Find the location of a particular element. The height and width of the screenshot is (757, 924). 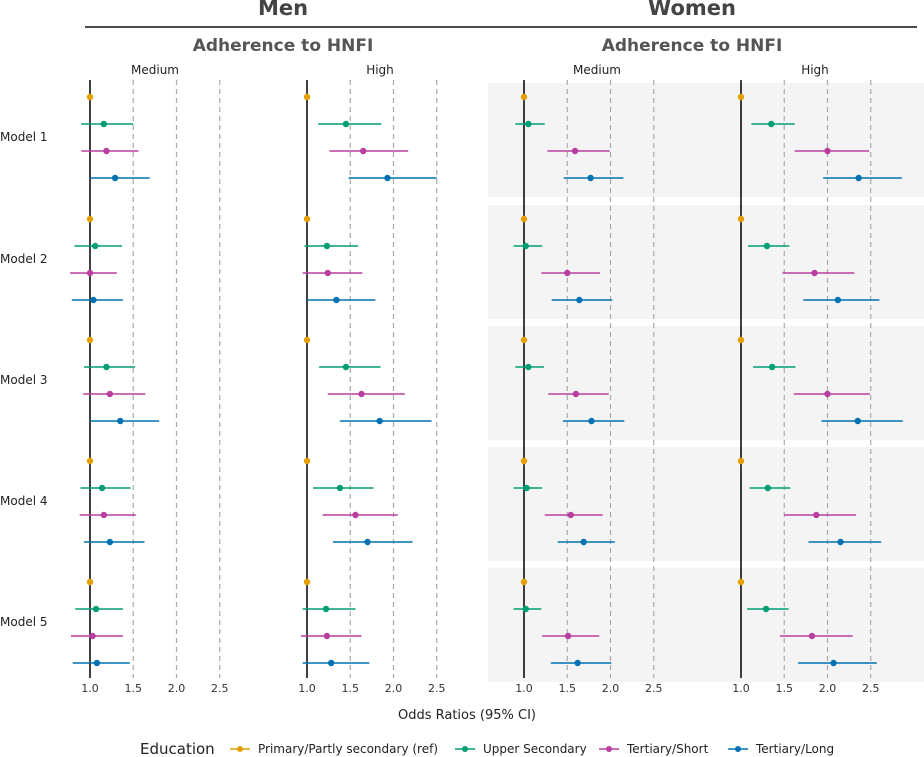

point-women-high-model-5-tertiary-short is located at coordinates (812, 636).